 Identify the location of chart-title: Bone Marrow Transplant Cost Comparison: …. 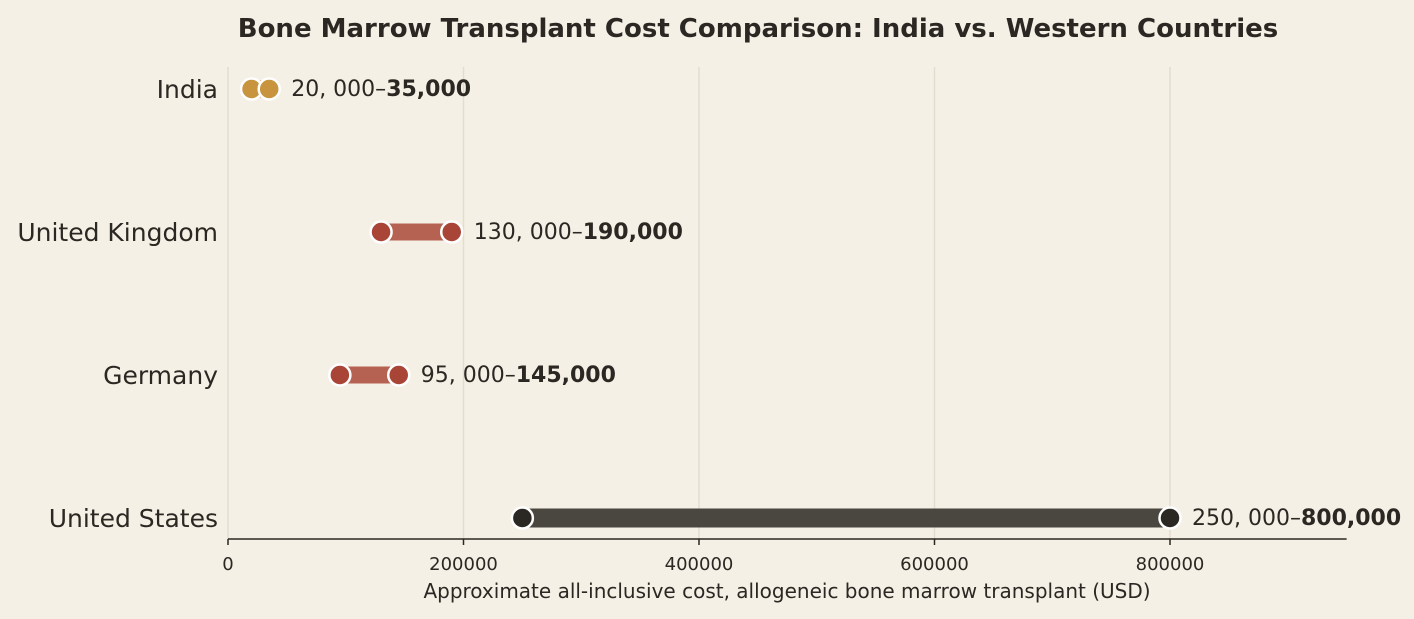
(758, 29).